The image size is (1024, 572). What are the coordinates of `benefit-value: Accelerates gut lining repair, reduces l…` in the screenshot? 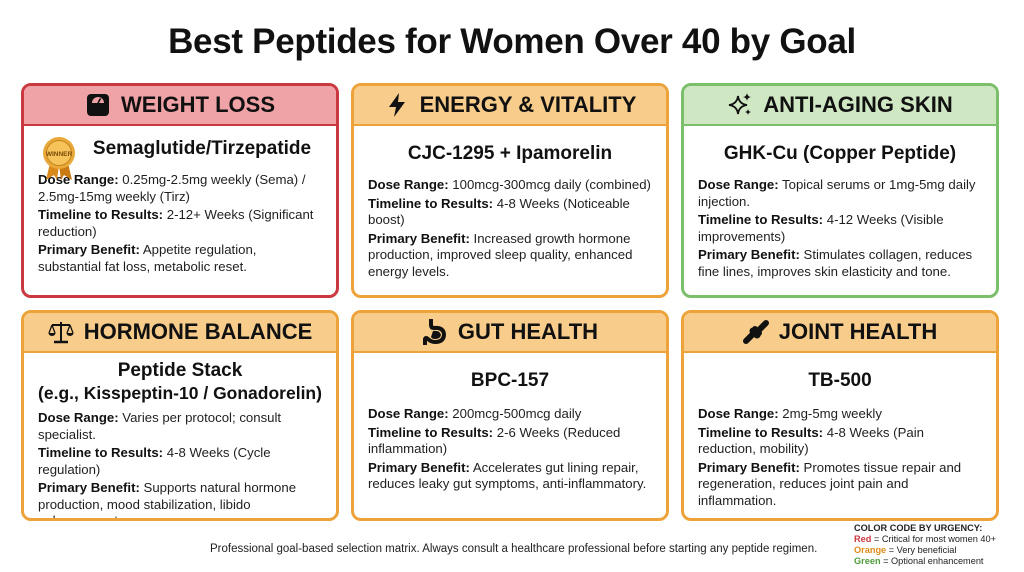 It's located at (507, 475).